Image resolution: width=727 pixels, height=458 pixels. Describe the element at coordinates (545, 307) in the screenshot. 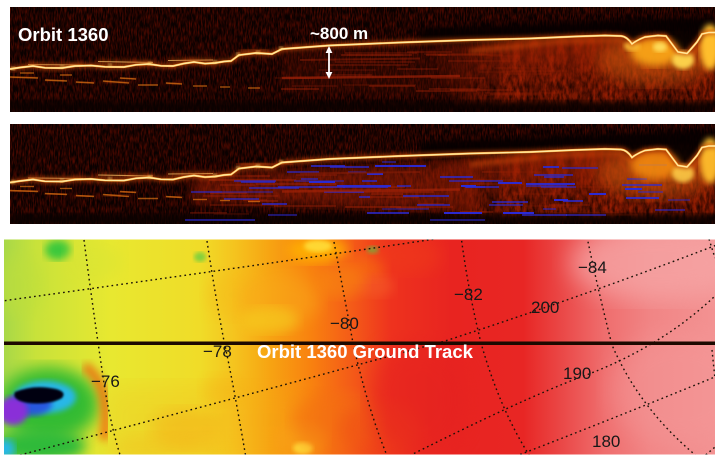

I see `svg-text: 200` at that location.